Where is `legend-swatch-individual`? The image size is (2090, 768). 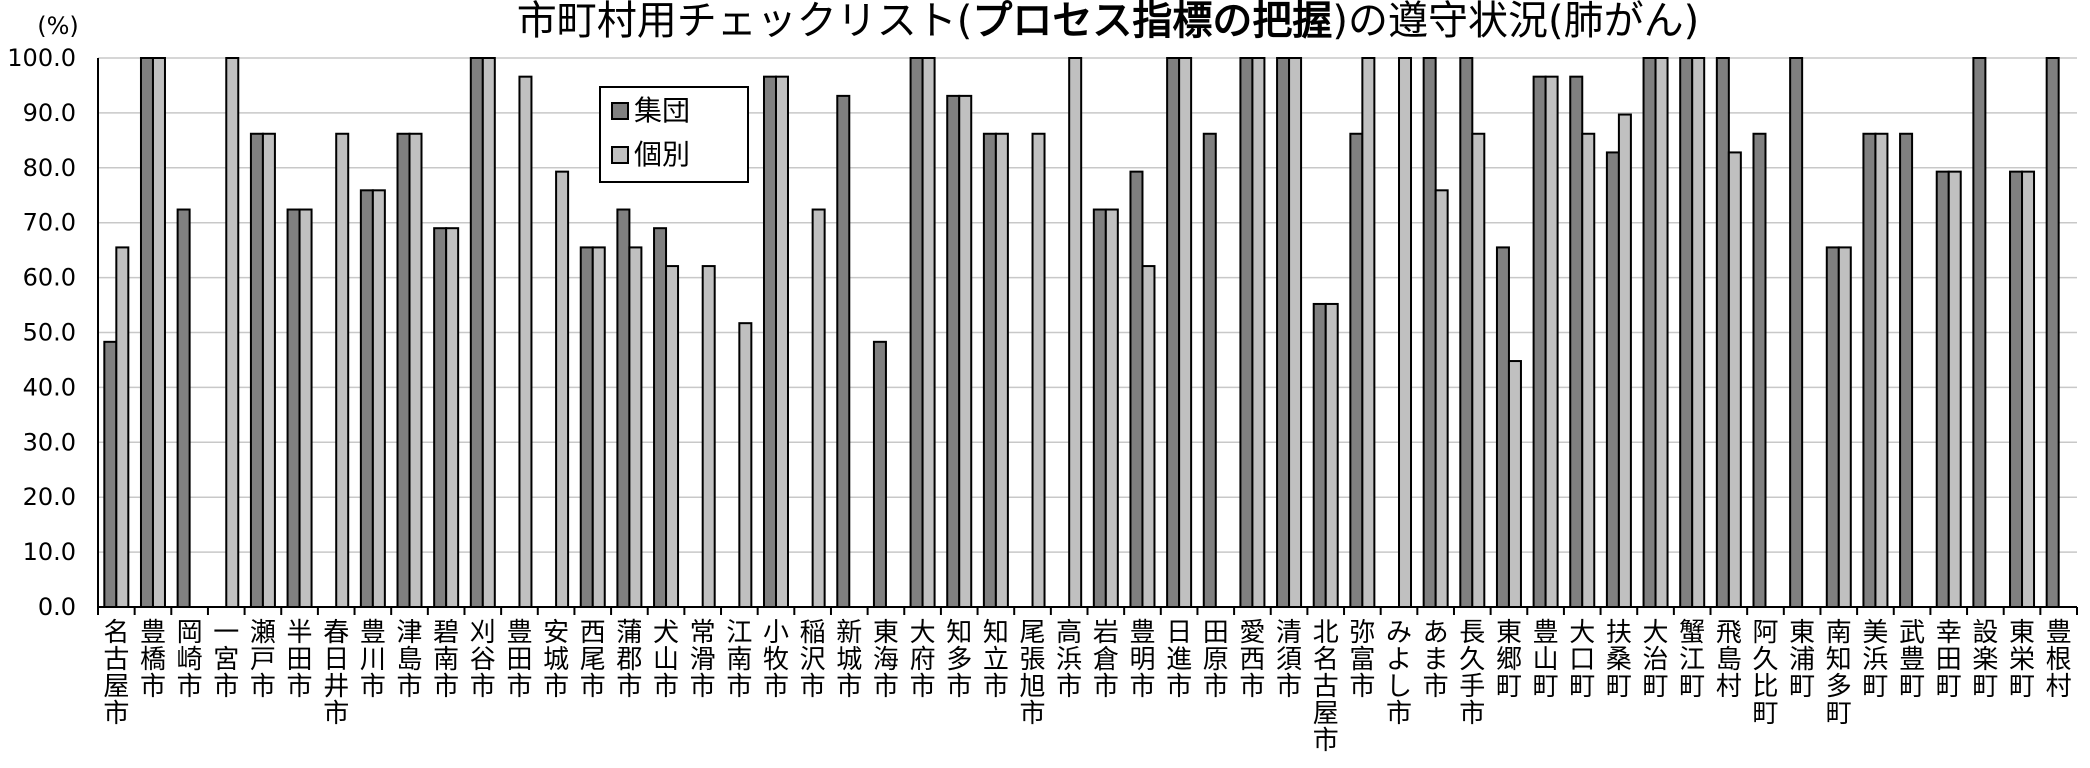
legend-swatch-individual is located at coordinates (620, 155).